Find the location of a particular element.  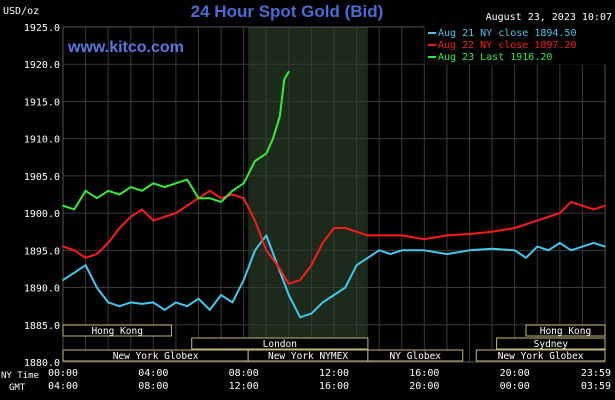

unit-label: USD/oz is located at coordinates (21, 11).